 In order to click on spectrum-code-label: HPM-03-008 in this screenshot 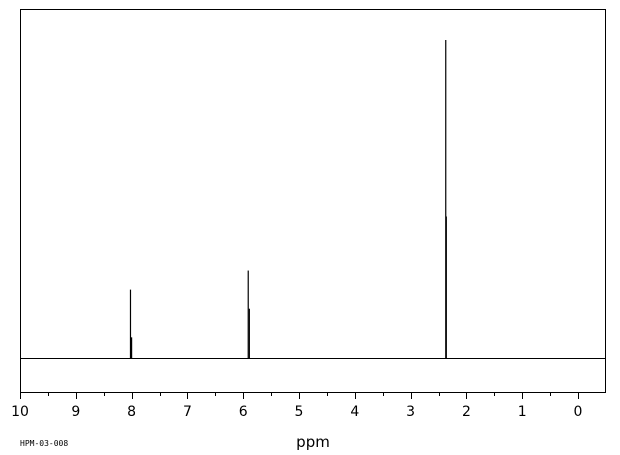, I will do `click(44, 443)`.